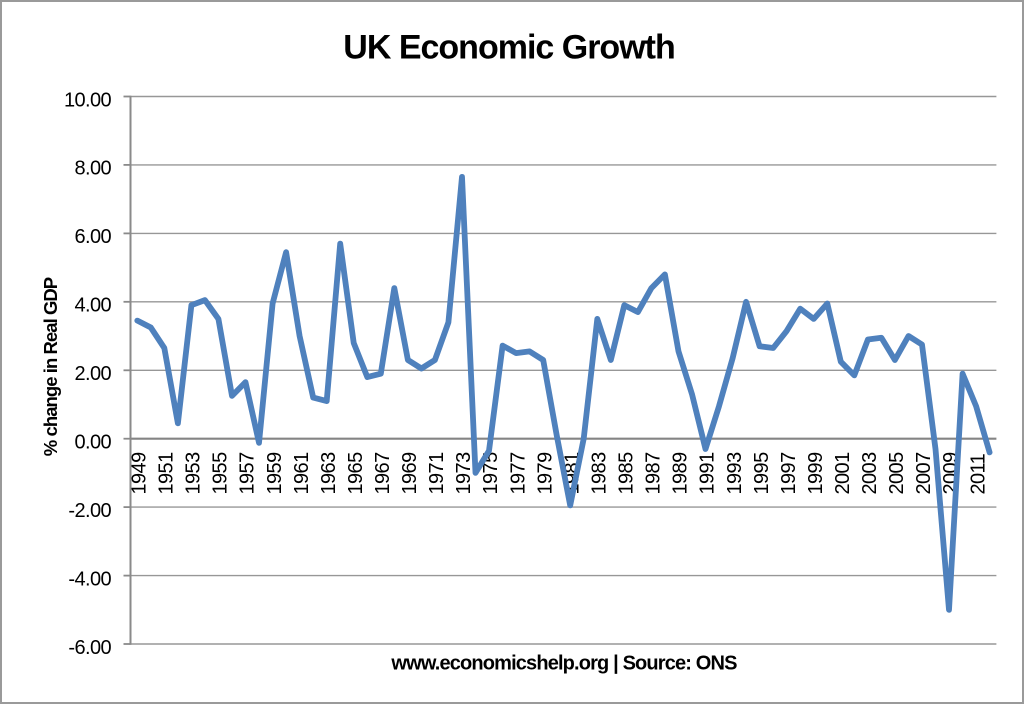 This screenshot has width=1024, height=704. What do you see at coordinates (92, 237) in the screenshot?
I see `svg-text: 6.00` at bounding box center [92, 237].